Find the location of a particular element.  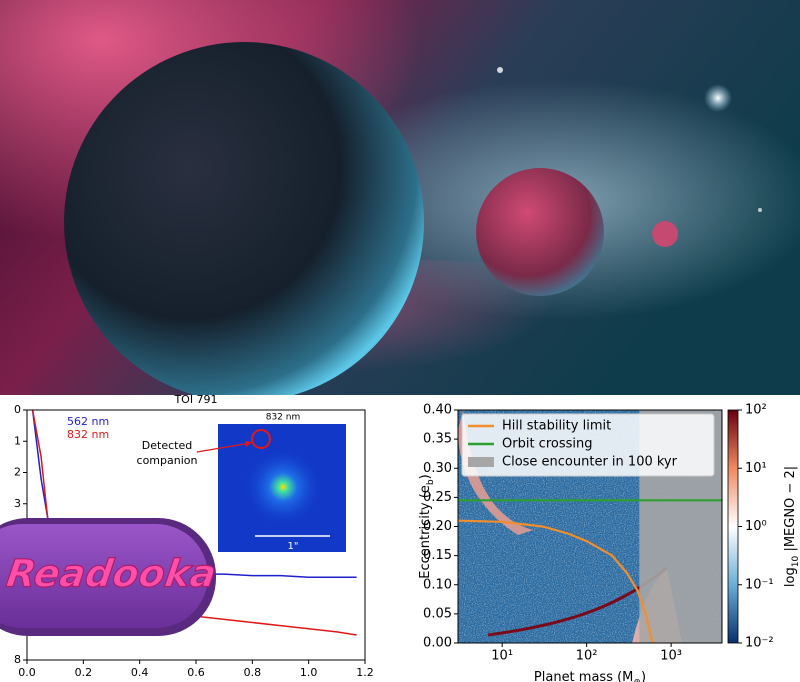

legend-label: Hill stability limit is located at coordinates (556, 426).